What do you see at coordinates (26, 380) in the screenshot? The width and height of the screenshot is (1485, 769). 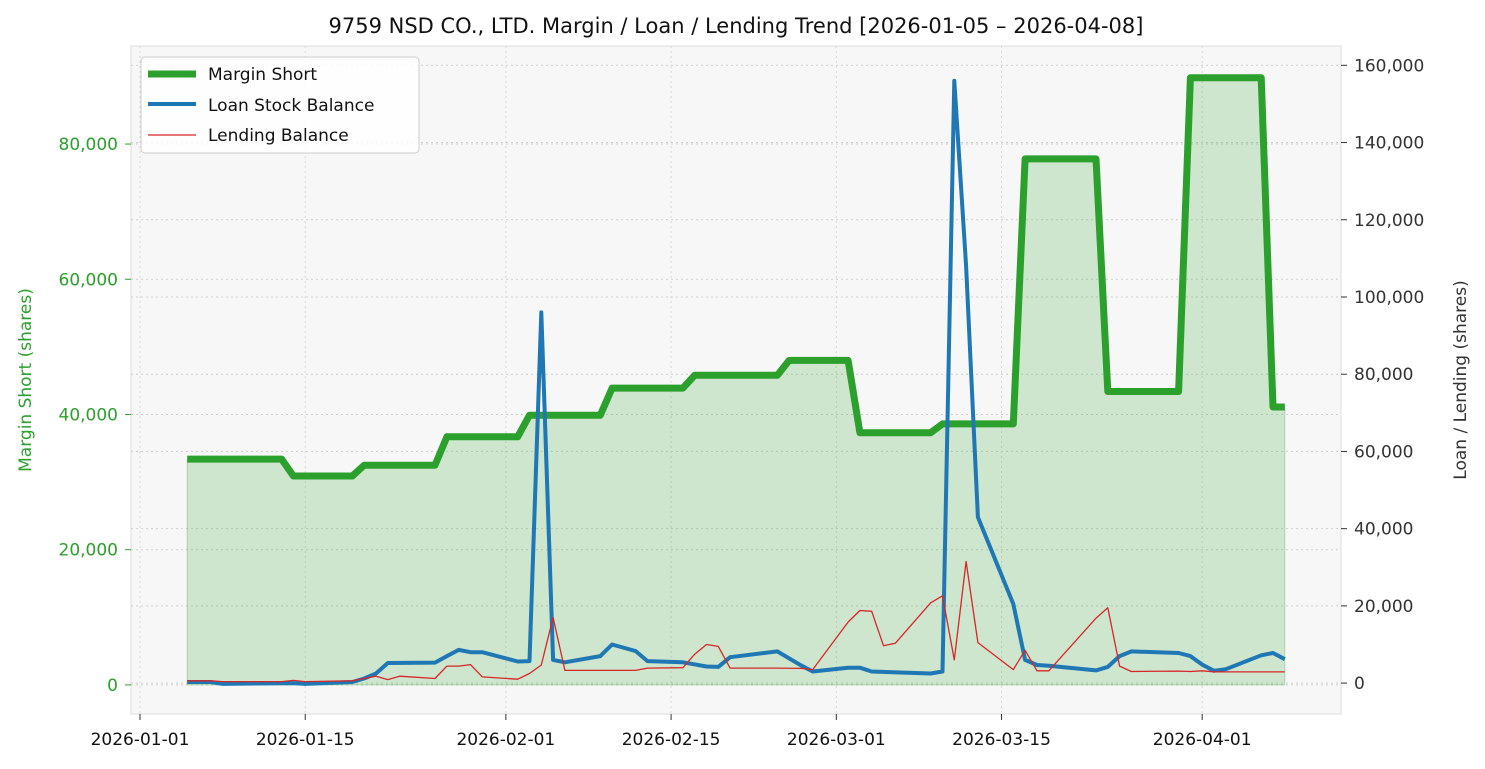 I see `y-axis-left-label: Margin Short (shares)` at bounding box center [26, 380].